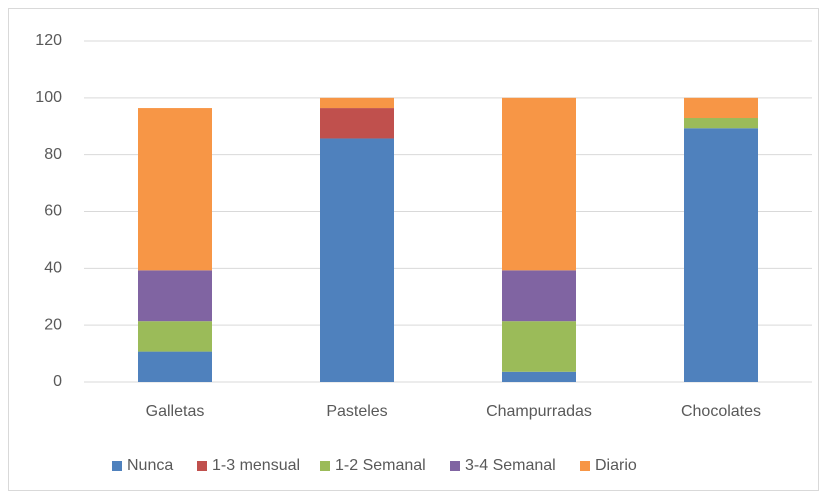 This screenshot has width=827, height=503. I want to click on x-tick-label: Champurradas, so click(539, 411).